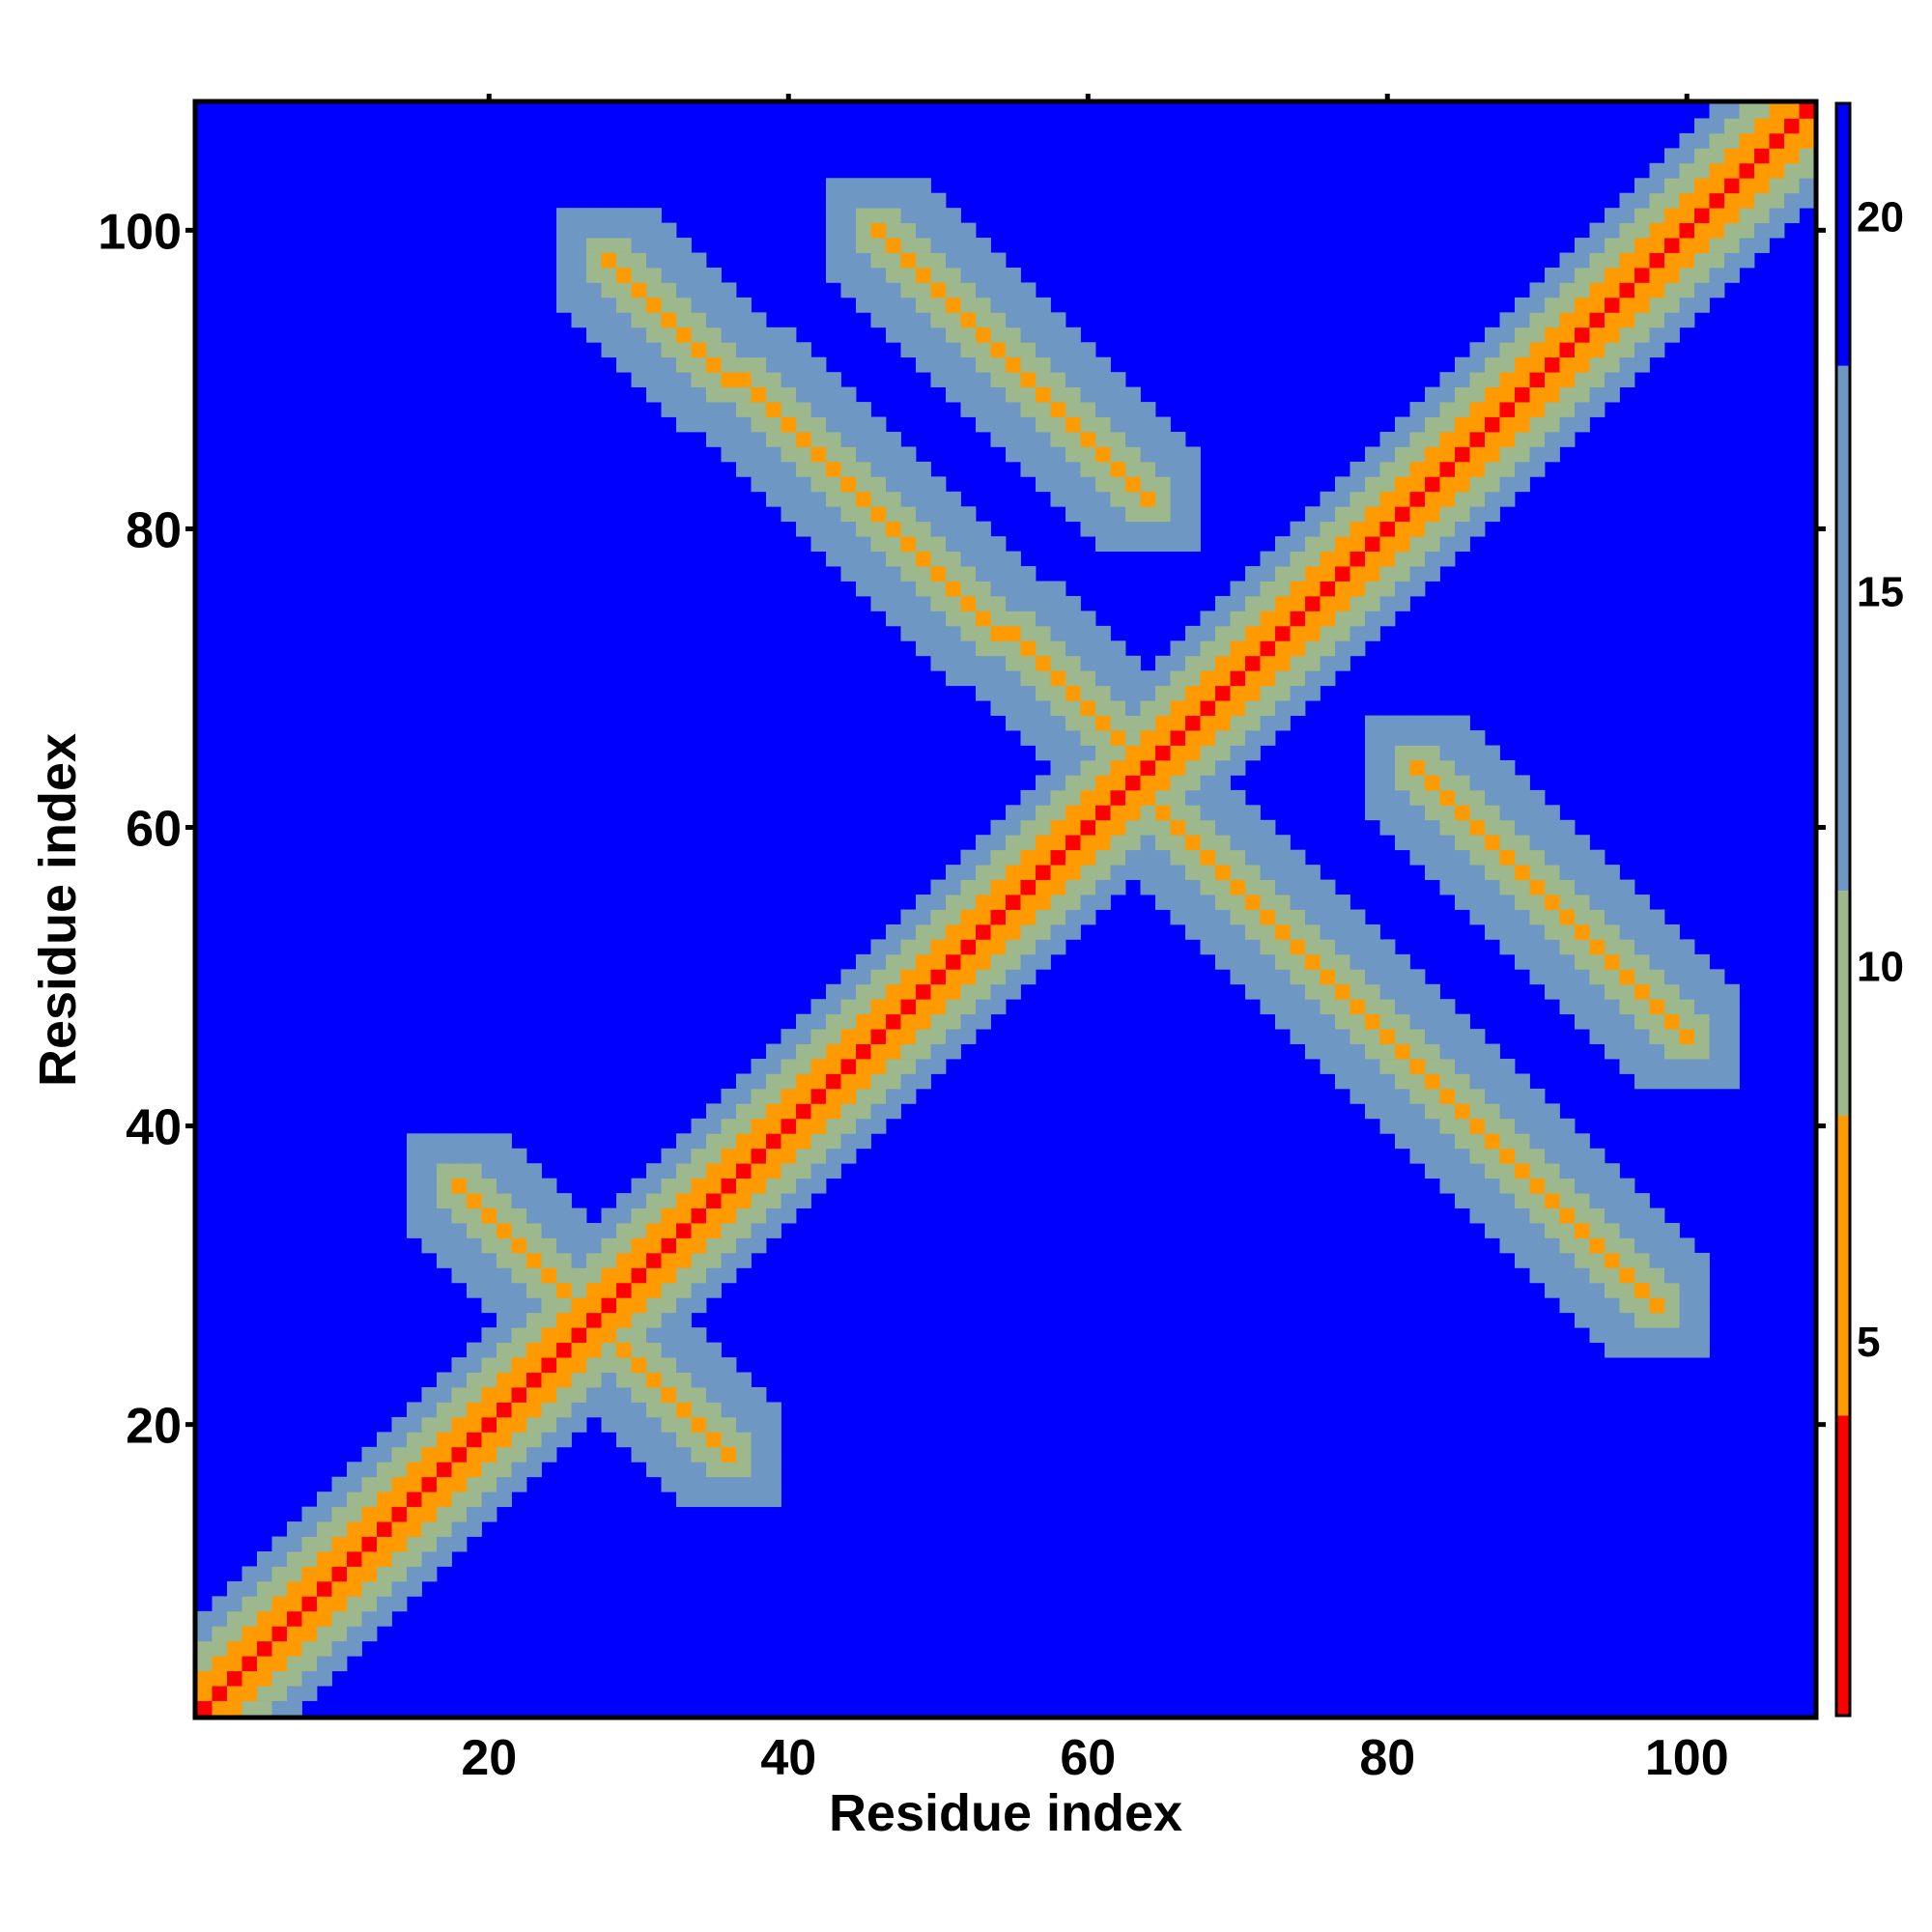  Describe the element at coordinates (1880, 592) in the screenshot. I see `colorbar-tick-label: 15` at that location.